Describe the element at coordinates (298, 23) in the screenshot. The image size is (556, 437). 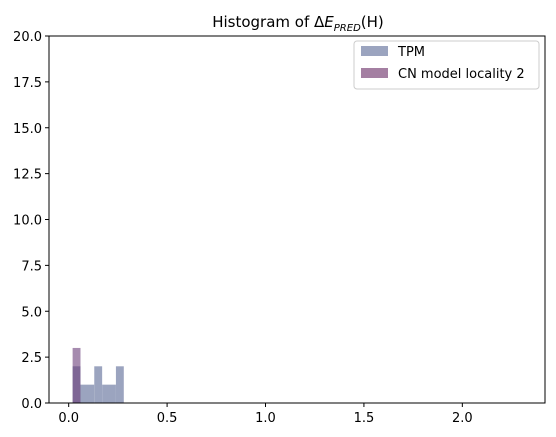
I see `chart-title: Histogram of ΔEPRED(H)` at that location.